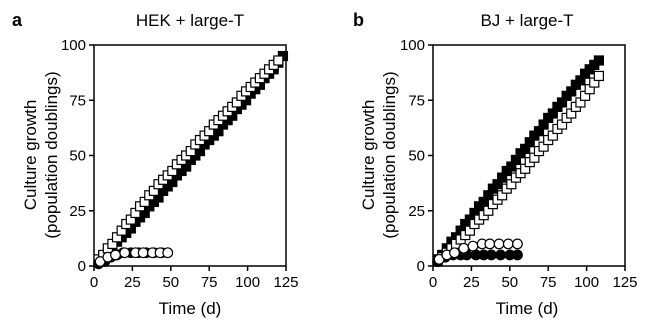 Image resolution: width=662 pixels, height=322 pixels. I want to click on panel-b-series-0-point, so click(598, 60).